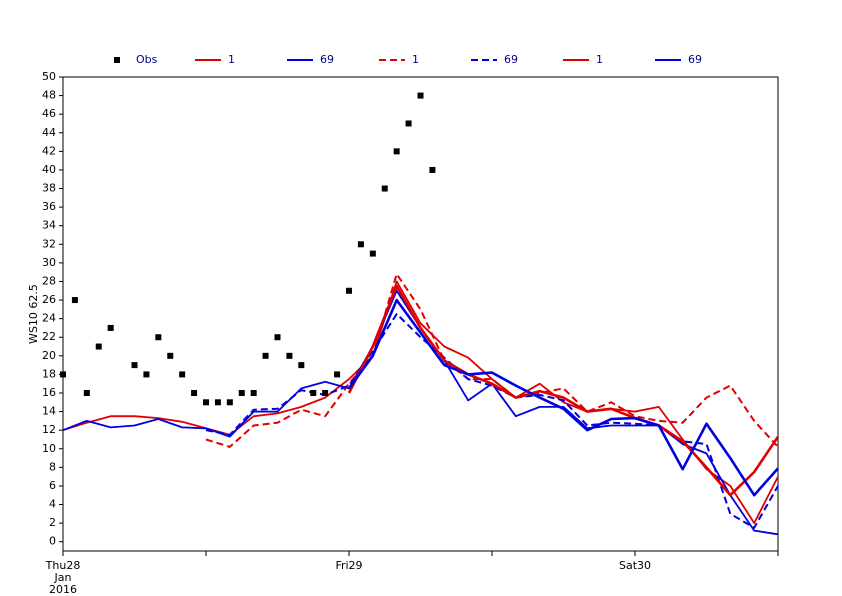  Describe the element at coordinates (49, 411) in the screenshot. I see `y-tick-label: 14` at that location.